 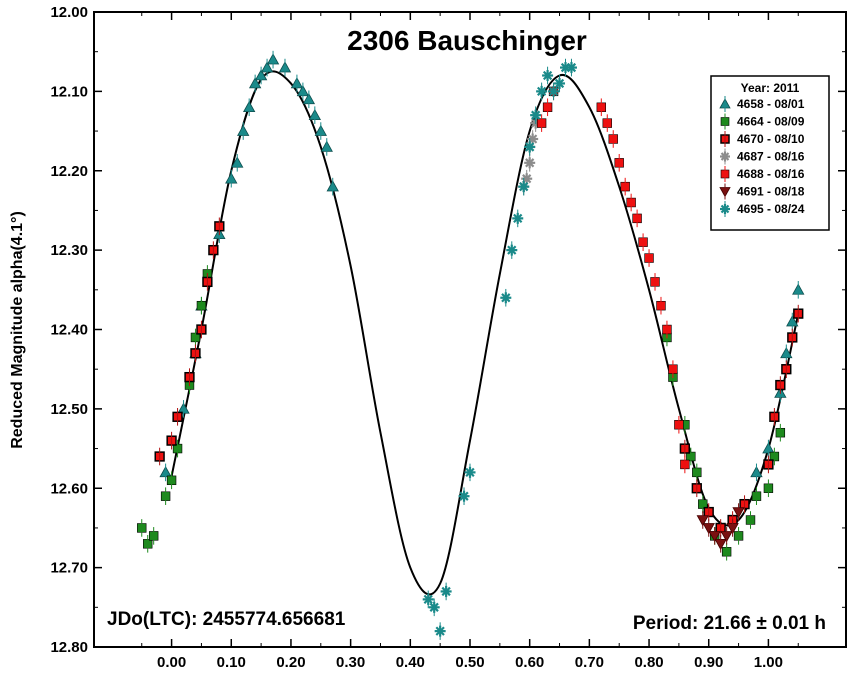 I want to click on legend-label: 4691 - 08/18, so click(x=771, y=192).